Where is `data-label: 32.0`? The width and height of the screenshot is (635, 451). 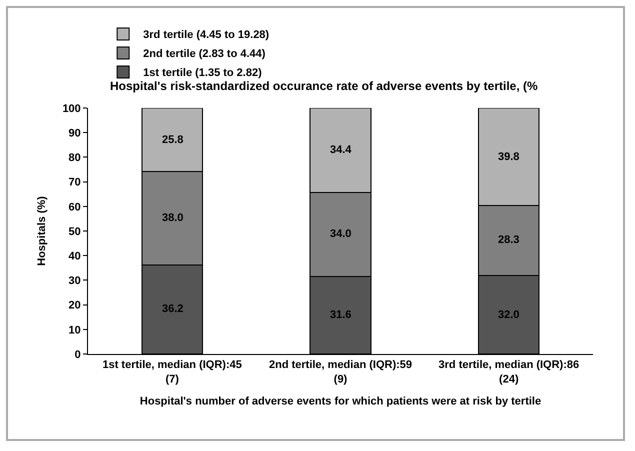
data-label: 32.0 is located at coordinates (509, 315).